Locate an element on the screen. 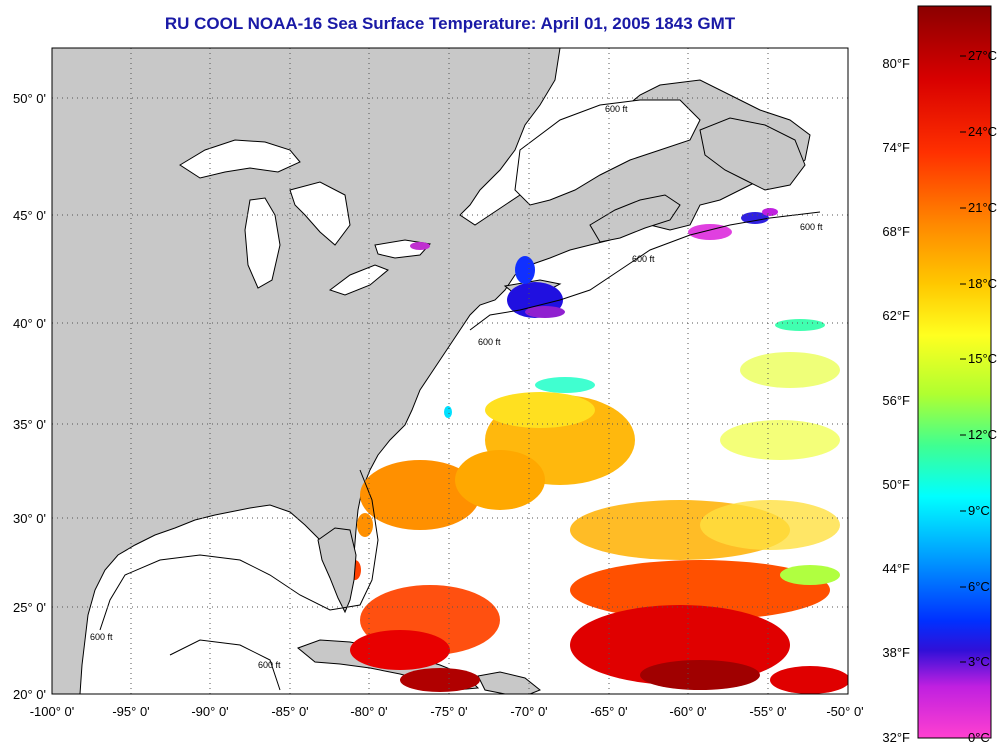 This screenshot has height=754, width=1008. celsius-label: 21°C is located at coordinates (982, 207).